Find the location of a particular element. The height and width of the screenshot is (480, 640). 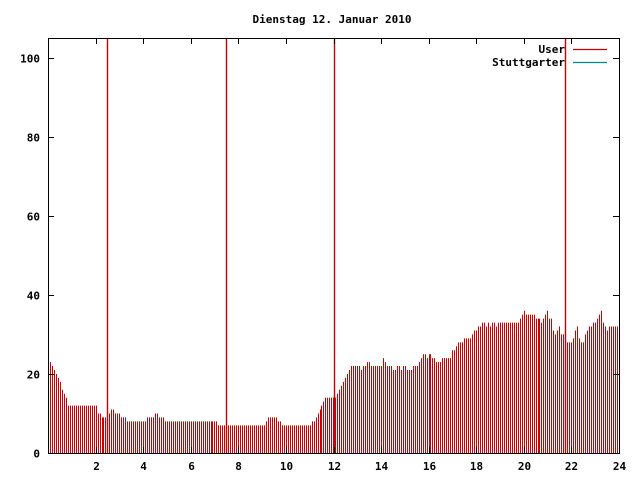

x-tick-label: 10 is located at coordinates (286, 466).